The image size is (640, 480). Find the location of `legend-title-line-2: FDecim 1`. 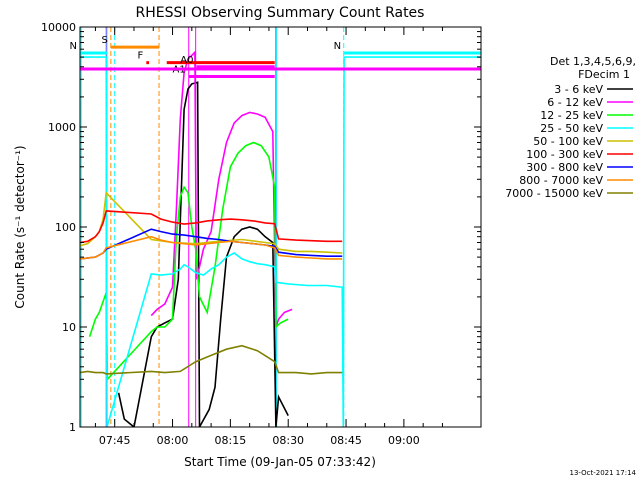

legend-title-line-2: FDecim 1 is located at coordinates (604, 74).